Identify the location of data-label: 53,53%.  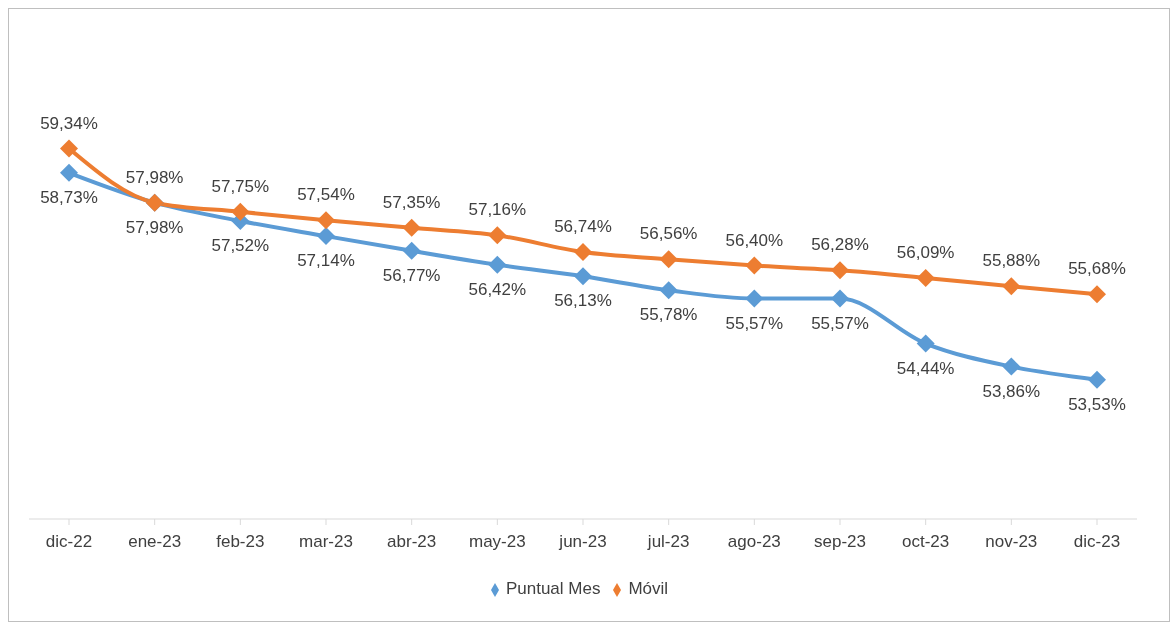
(1097, 404).